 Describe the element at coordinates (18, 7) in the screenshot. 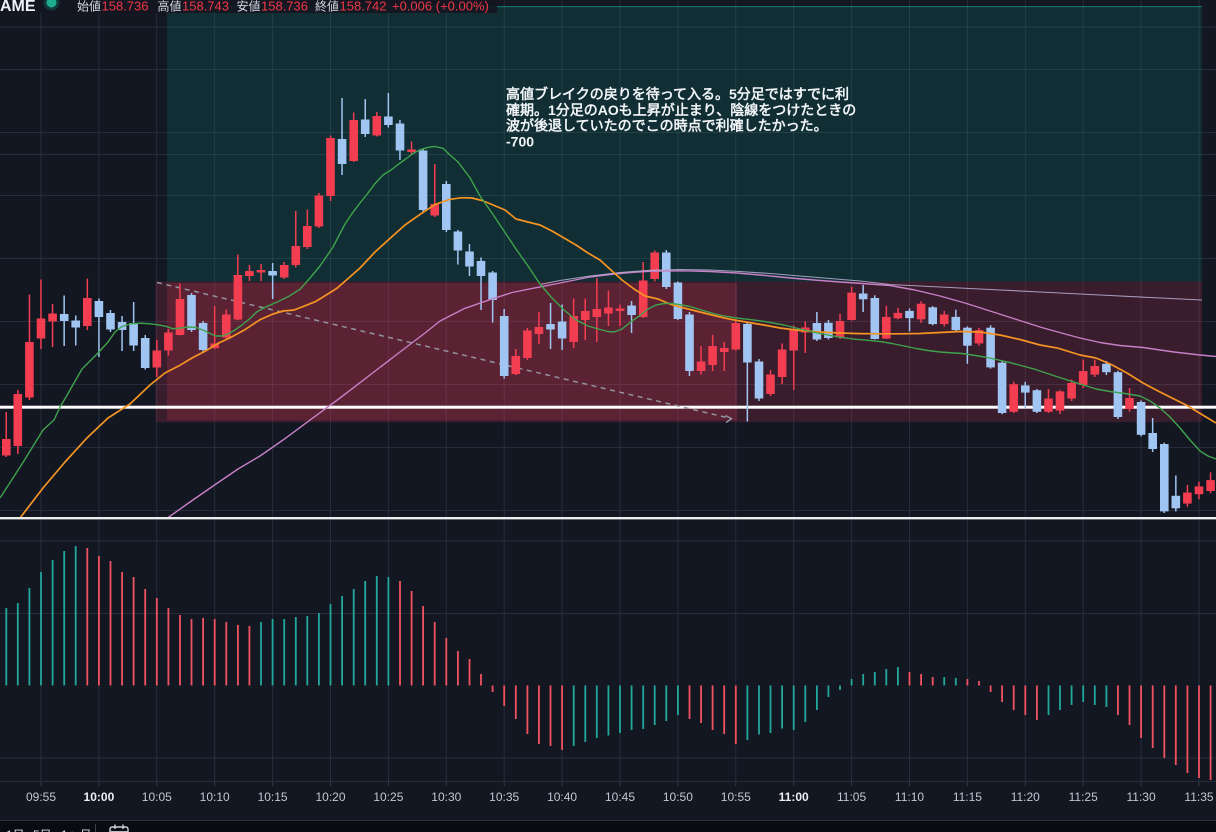

I see `svg-text: AME` at that location.